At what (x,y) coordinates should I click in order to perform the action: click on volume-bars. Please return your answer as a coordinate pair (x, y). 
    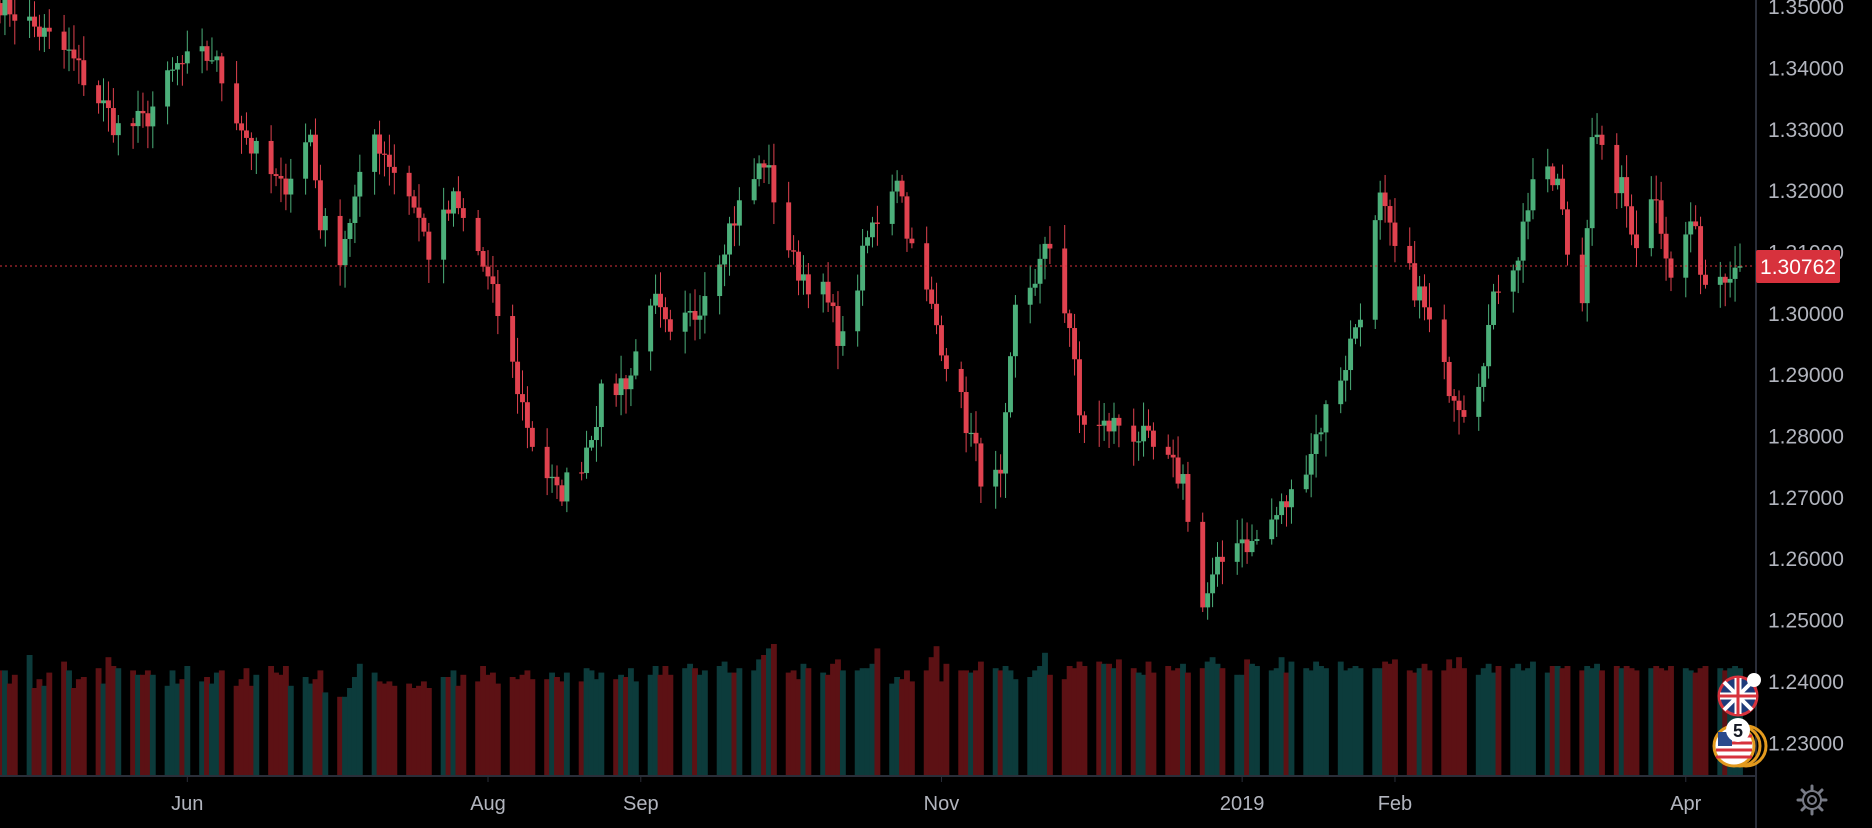
    Looking at the image, I should click on (871, 710).